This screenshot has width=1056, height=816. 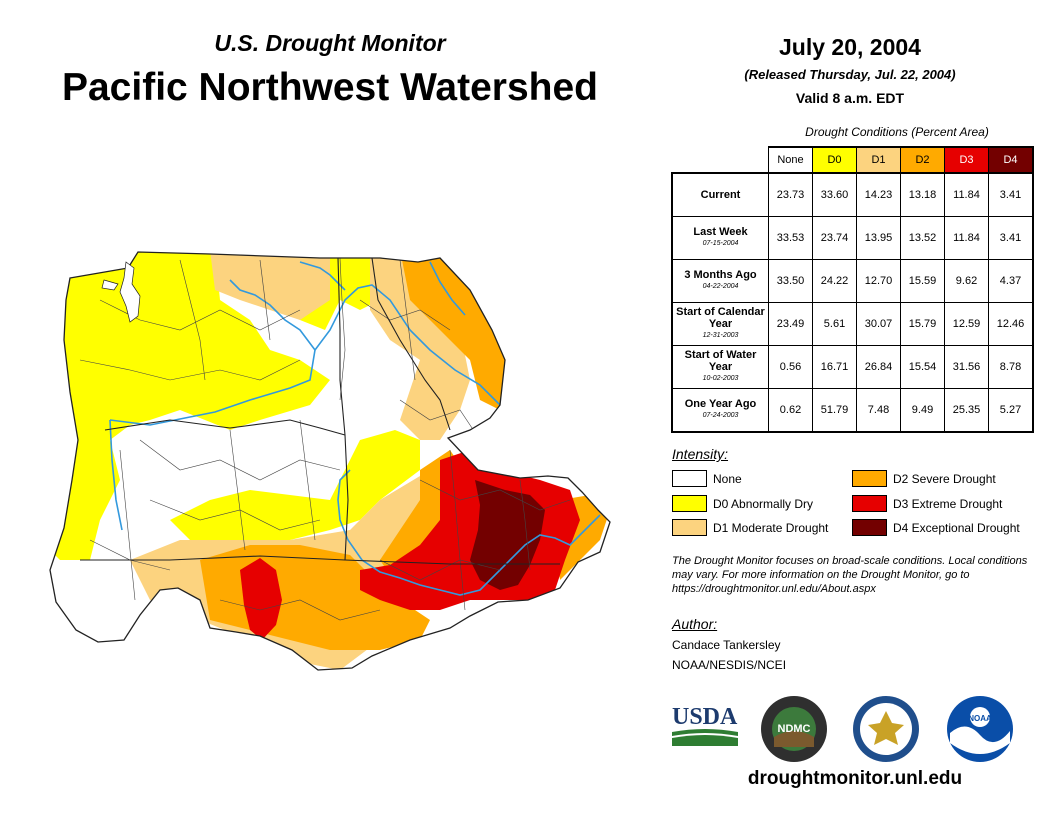 What do you see at coordinates (1011, 160) in the screenshot?
I see `col-d4: D4` at bounding box center [1011, 160].